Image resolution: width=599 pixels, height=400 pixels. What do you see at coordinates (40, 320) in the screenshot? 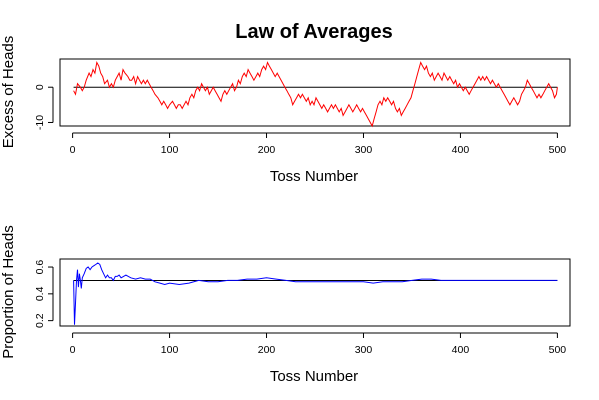
I see `y-tick-label: 0.2` at bounding box center [40, 320].